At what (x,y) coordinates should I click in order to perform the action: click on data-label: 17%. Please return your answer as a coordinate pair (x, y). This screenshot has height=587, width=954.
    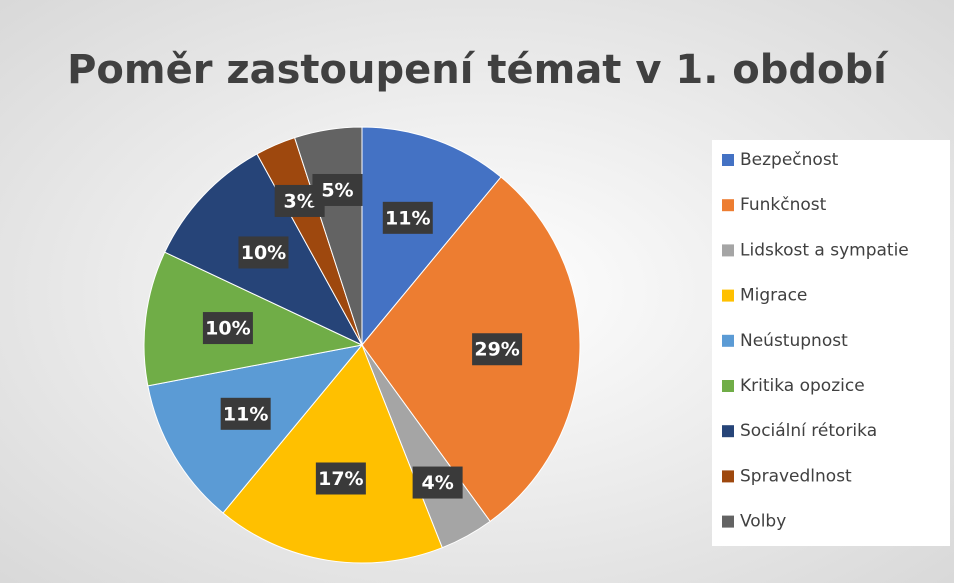
    Looking at the image, I should click on (340, 479).